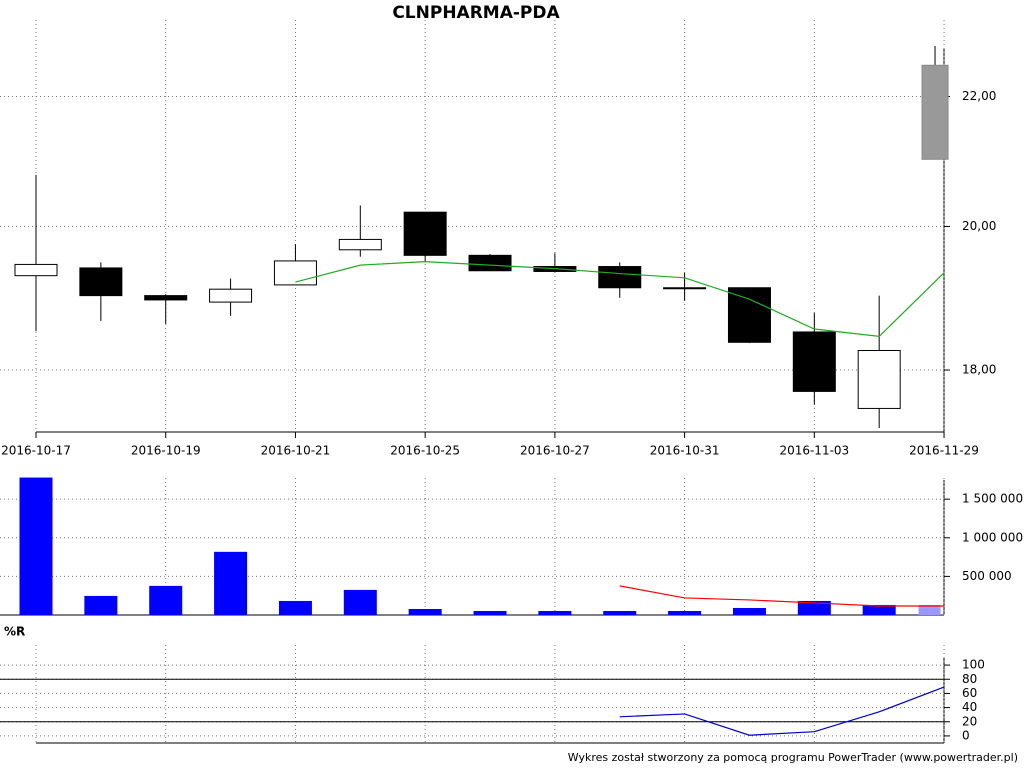 The height and width of the screenshot is (768, 1024). Describe the element at coordinates (969, 721) in the screenshot. I see `y-tick-label: 20` at that location.